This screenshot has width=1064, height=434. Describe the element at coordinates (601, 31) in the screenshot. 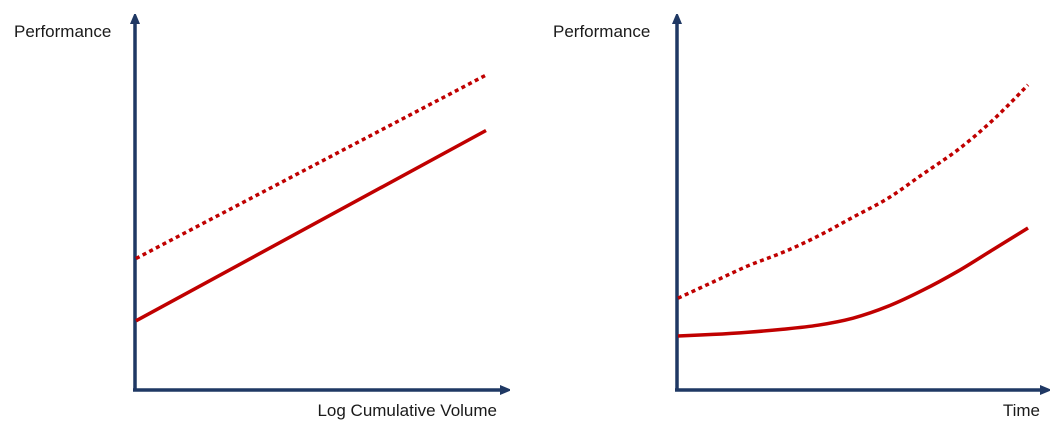

I see `right-y-axis-label: Performance` at that location.